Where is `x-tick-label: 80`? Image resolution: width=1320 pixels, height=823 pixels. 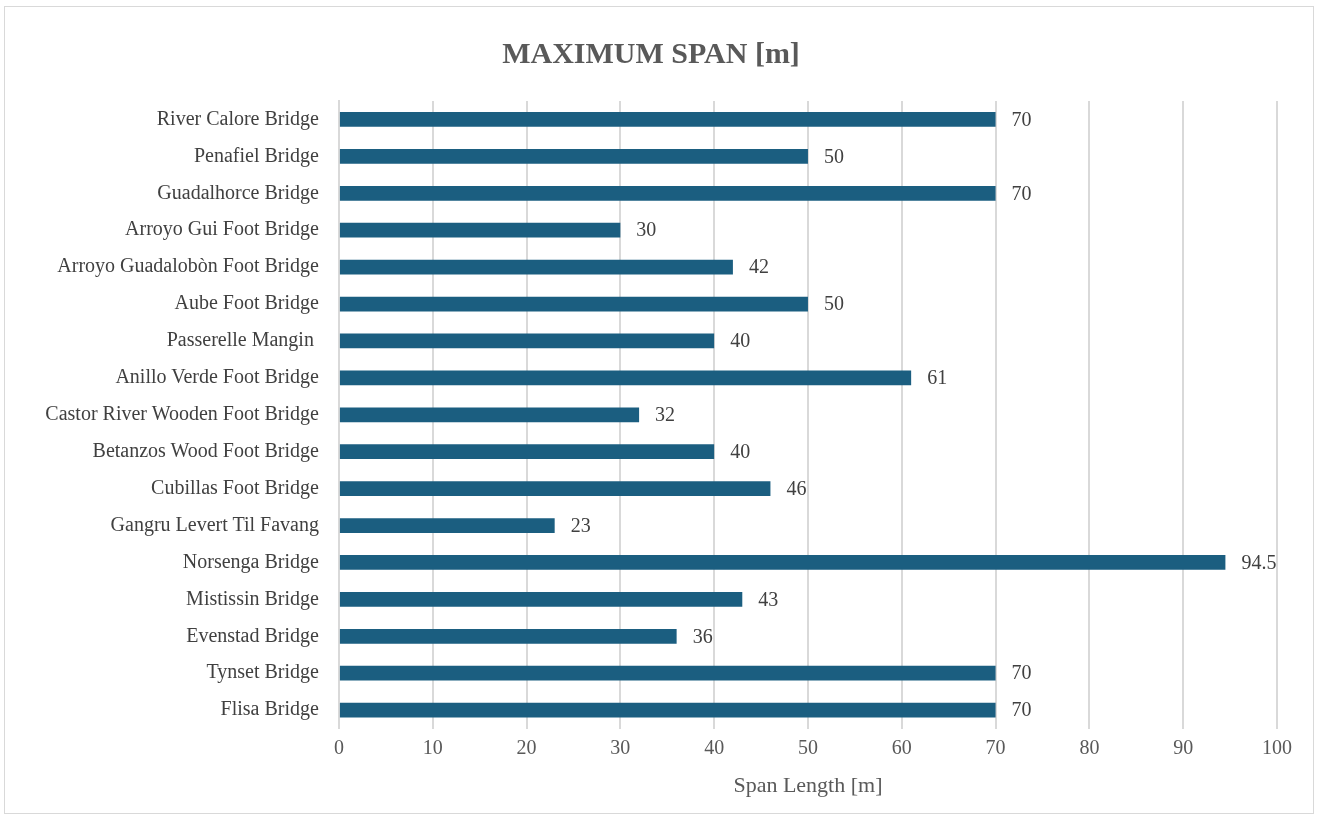 x-tick-label: 80 is located at coordinates (1089, 746).